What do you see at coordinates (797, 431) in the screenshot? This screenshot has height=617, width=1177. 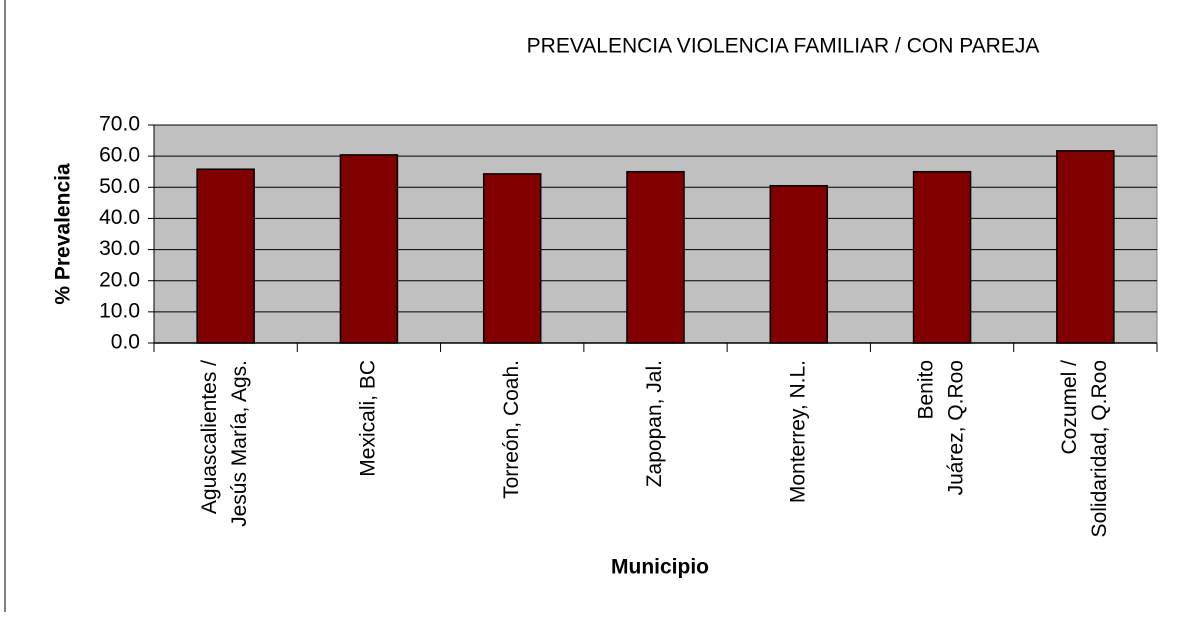 I see `x-tick-label: Monterrey, N.L.` at bounding box center [797, 431].